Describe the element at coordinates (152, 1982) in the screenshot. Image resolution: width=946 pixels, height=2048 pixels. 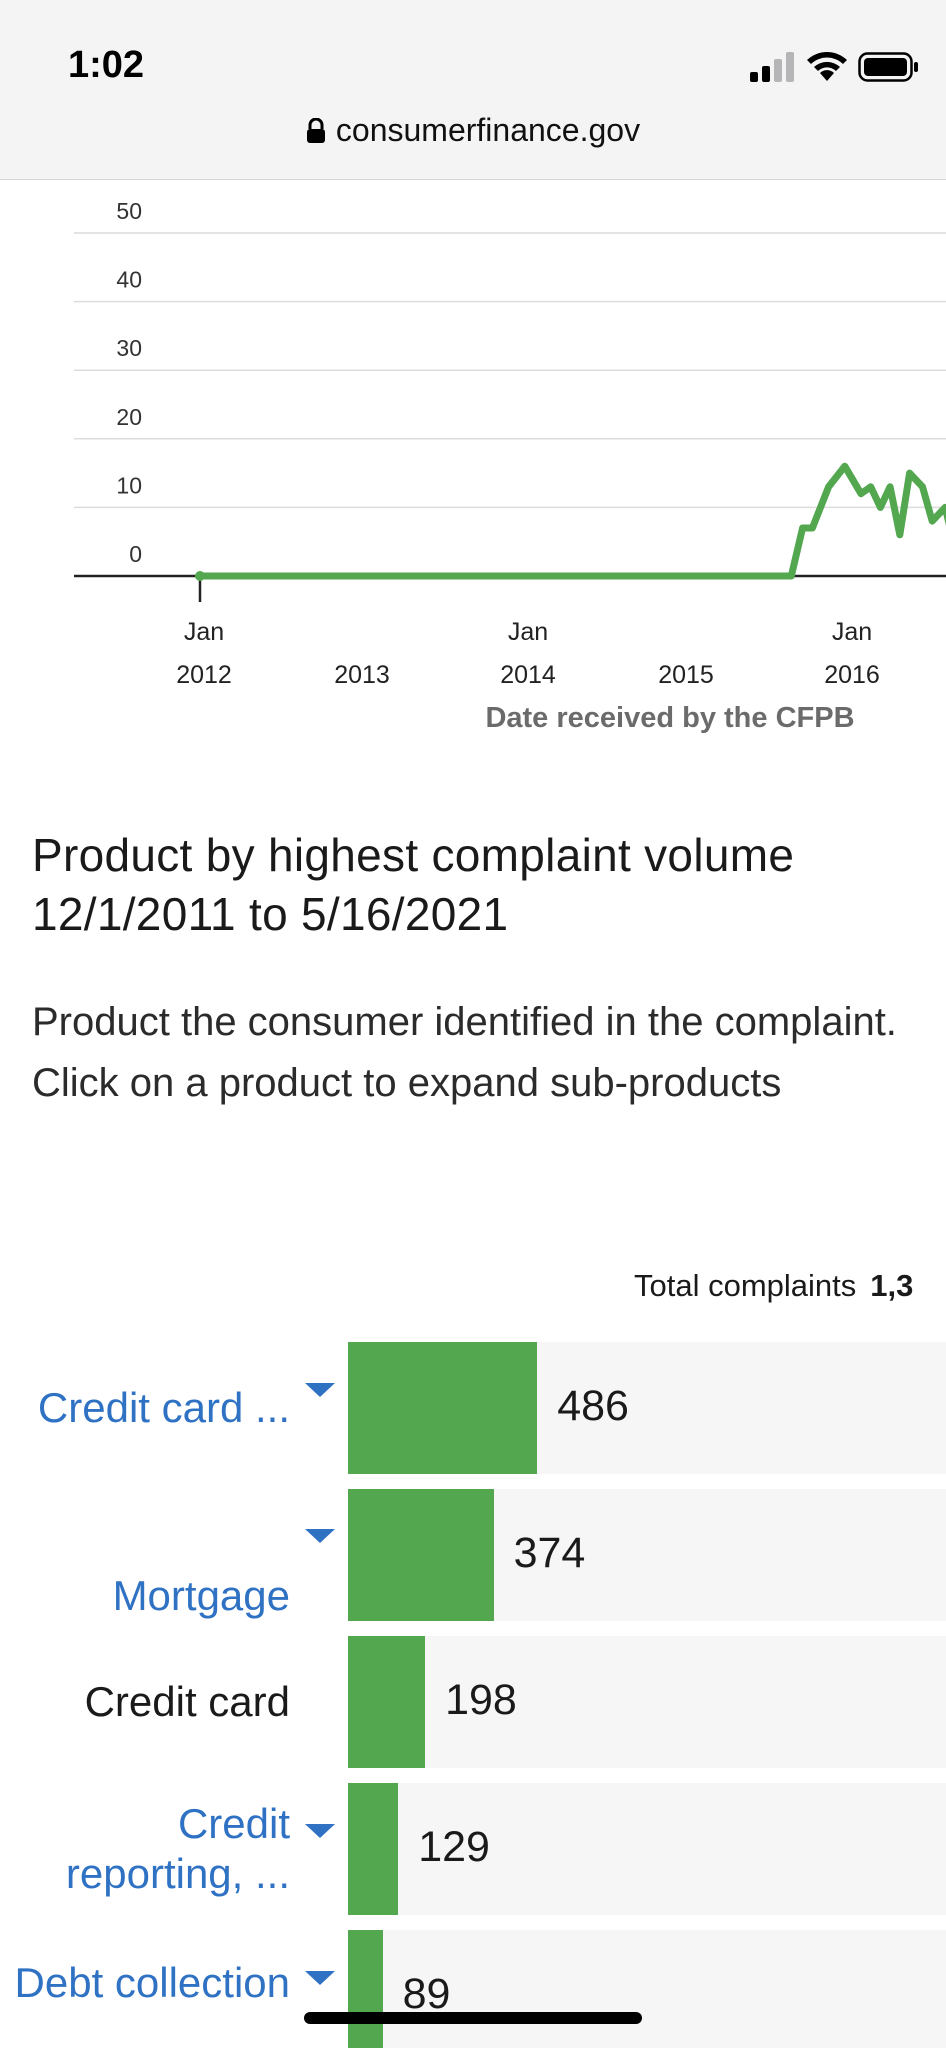
I see `product-label: Debt collection` at that location.